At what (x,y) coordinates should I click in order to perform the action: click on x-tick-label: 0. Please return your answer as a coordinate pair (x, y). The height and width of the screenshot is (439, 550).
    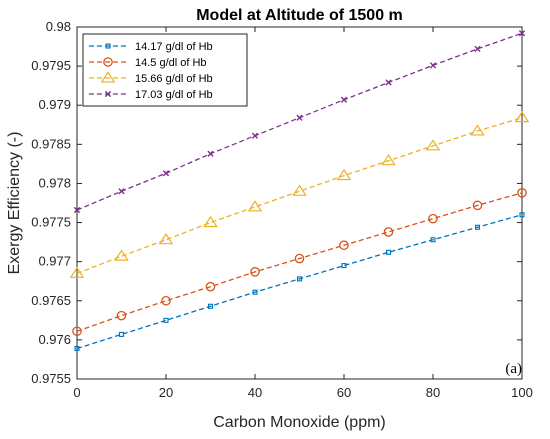
    Looking at the image, I should click on (76, 392).